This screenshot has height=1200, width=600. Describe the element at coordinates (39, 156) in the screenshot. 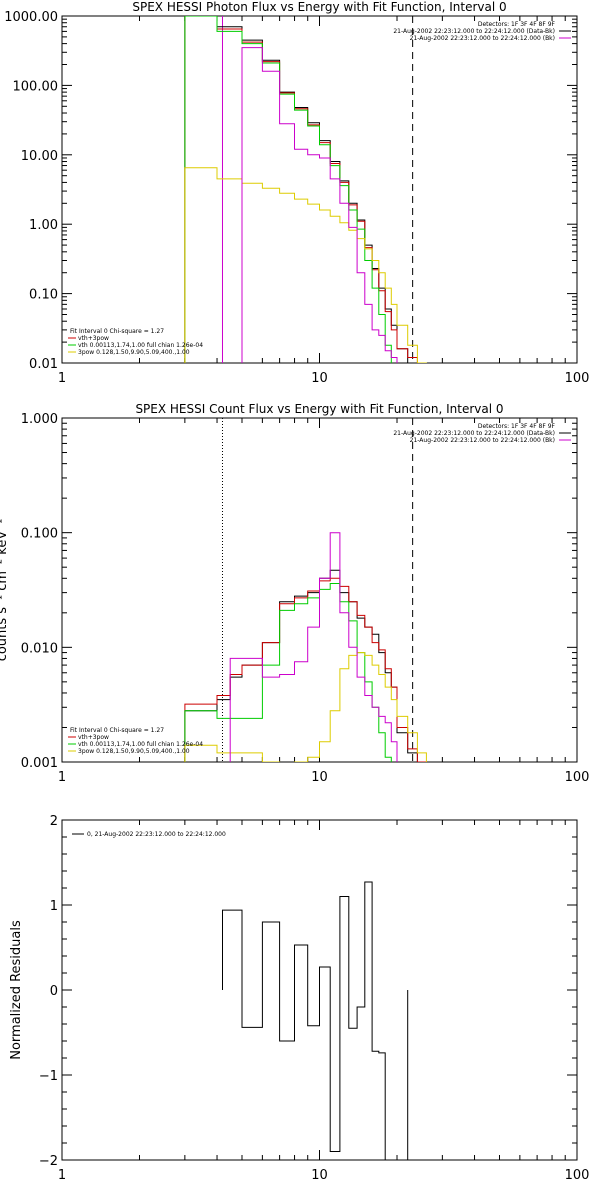

I see `y-tick-label: 10.00` at that location.